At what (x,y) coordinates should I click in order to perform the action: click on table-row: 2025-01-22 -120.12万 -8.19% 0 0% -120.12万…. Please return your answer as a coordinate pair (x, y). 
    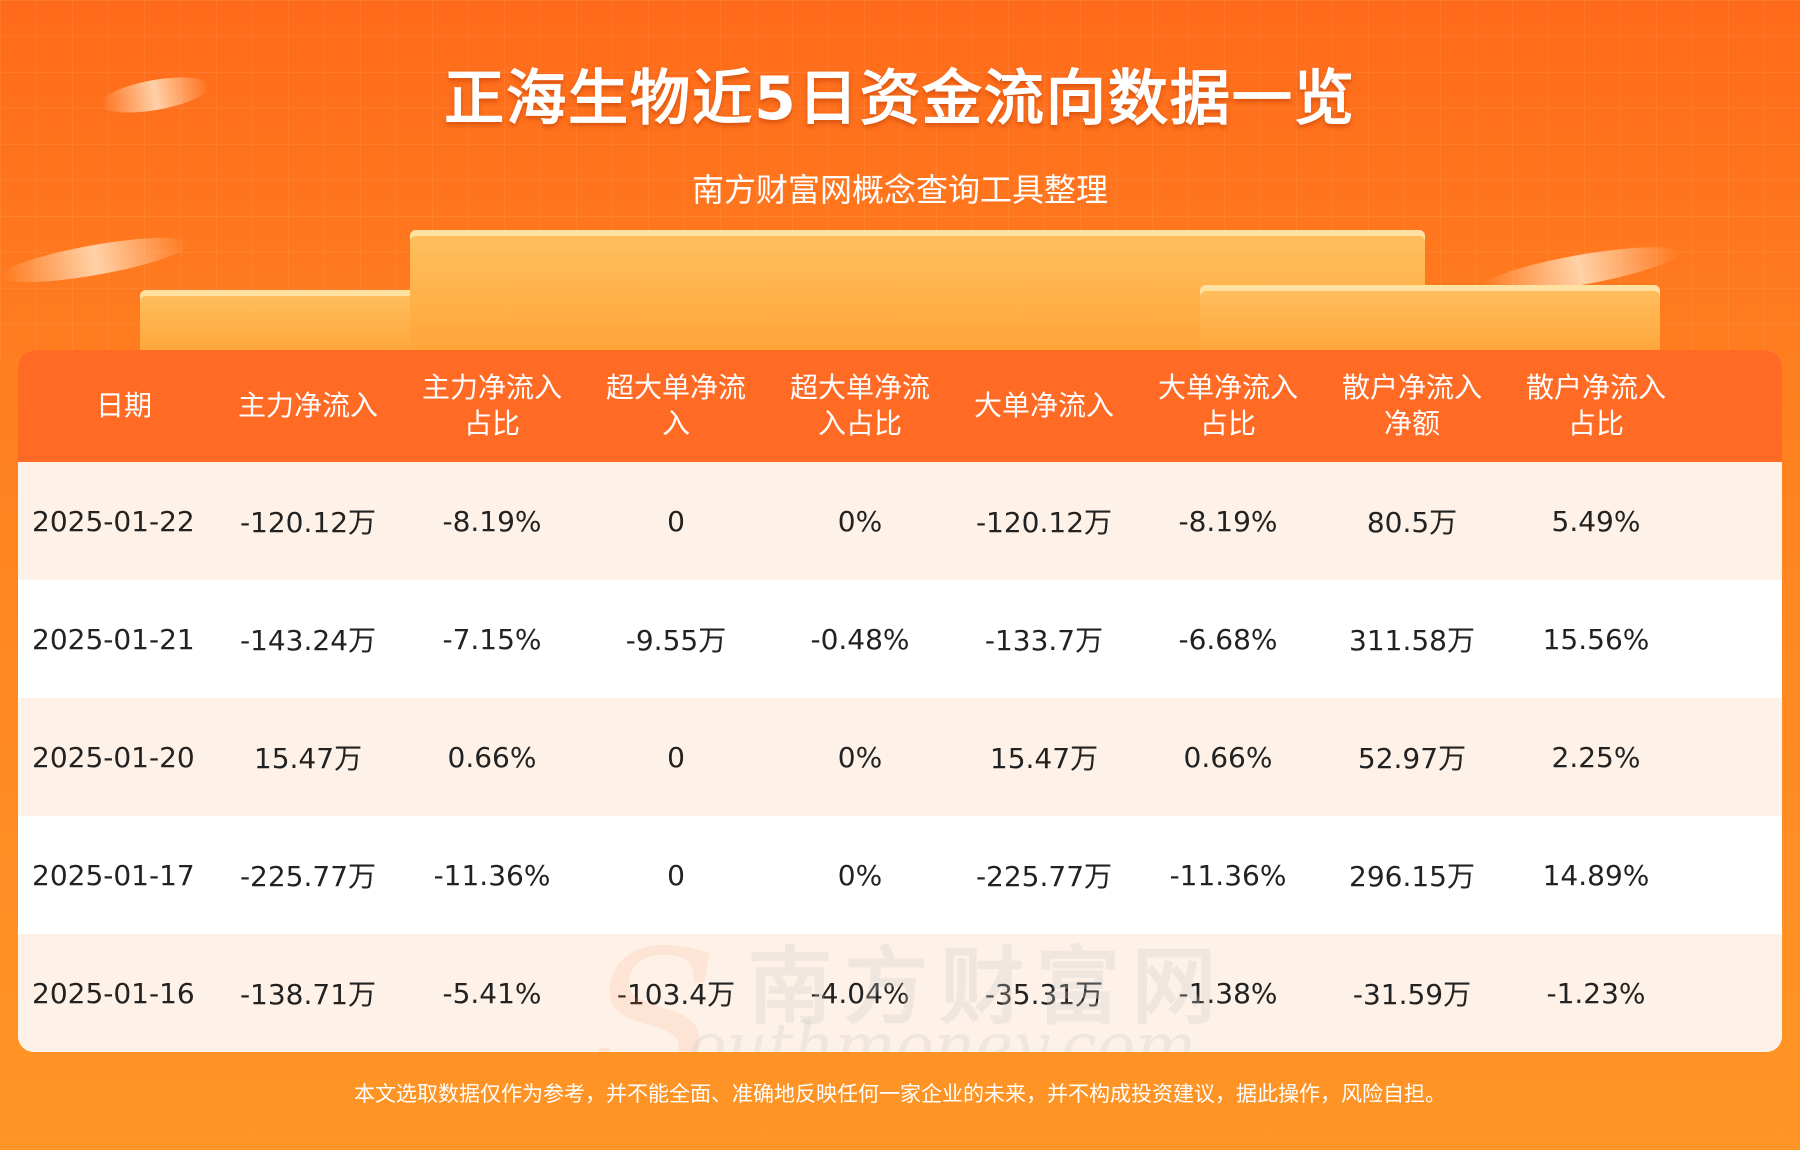
    Looking at the image, I should click on (900, 521).